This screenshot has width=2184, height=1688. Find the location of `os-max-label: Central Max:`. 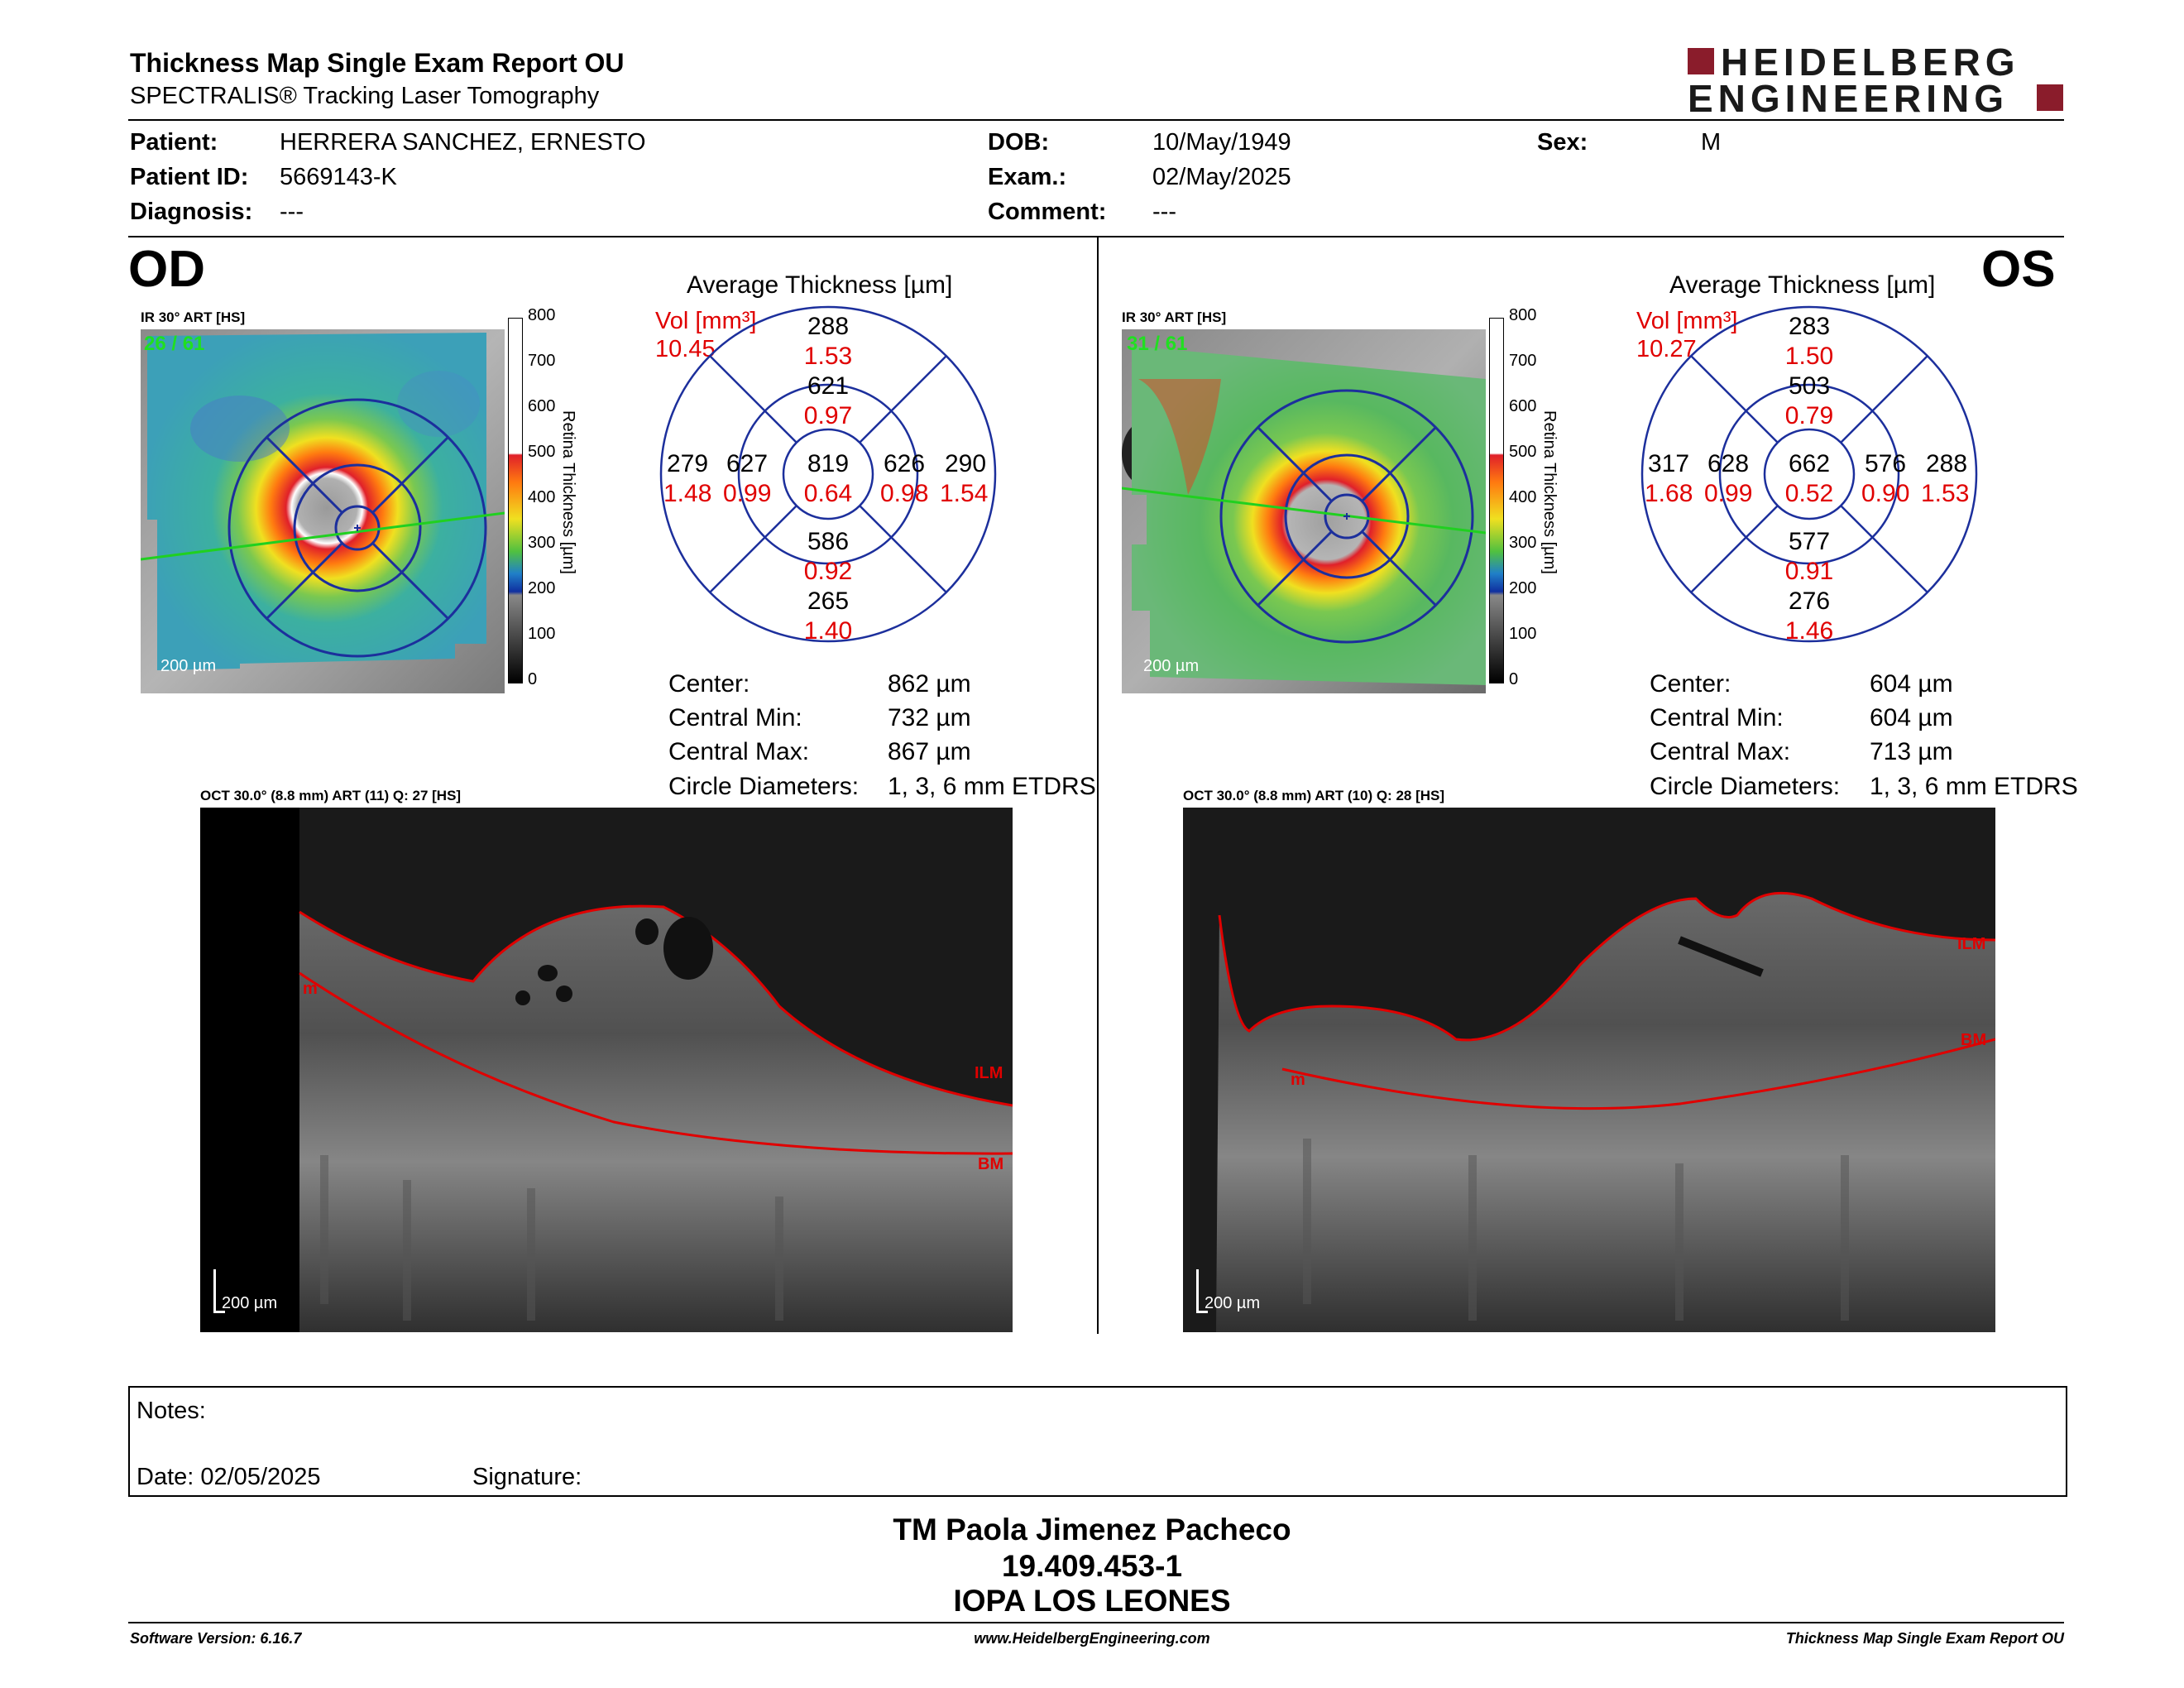

os-max-label: Central Max: is located at coordinates (1720, 751).